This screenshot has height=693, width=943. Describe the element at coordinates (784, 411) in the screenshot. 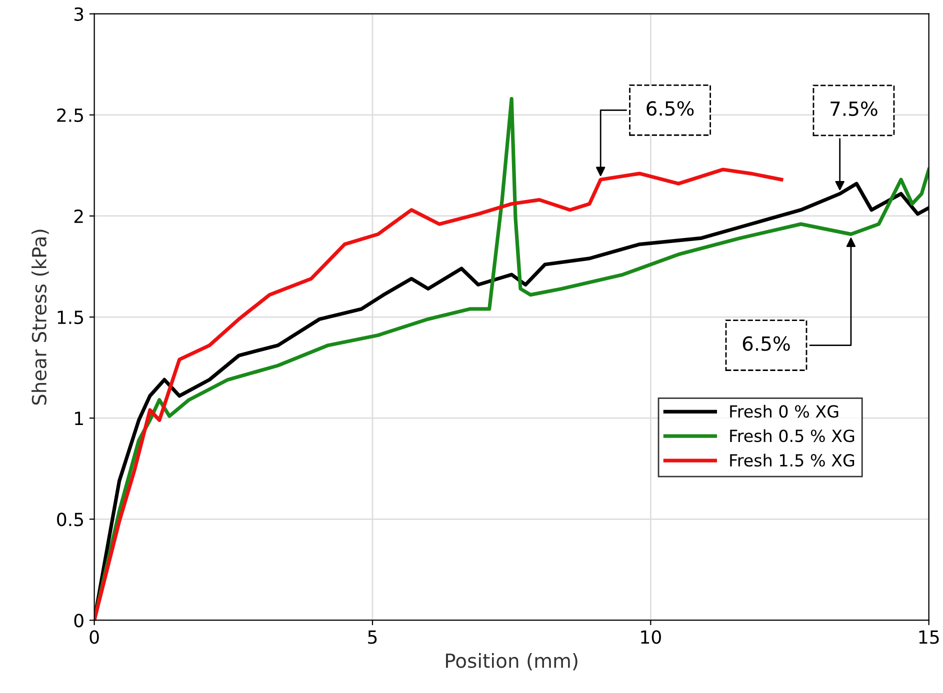

I see `legend-label: Fresh 0 % XG` at that location.